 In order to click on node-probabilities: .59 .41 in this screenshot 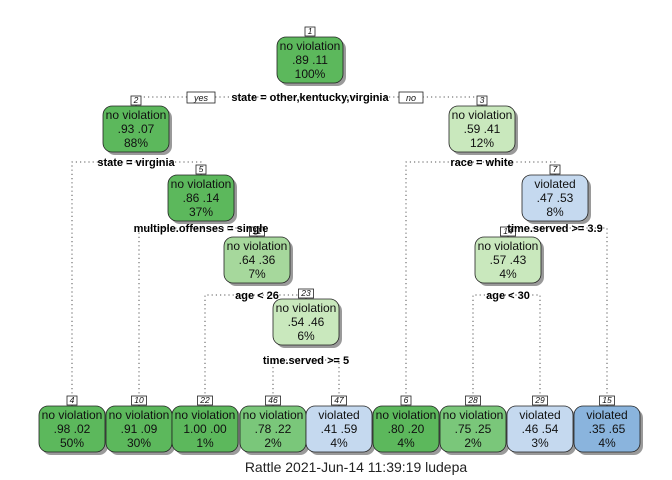, I will do `click(482, 129)`.